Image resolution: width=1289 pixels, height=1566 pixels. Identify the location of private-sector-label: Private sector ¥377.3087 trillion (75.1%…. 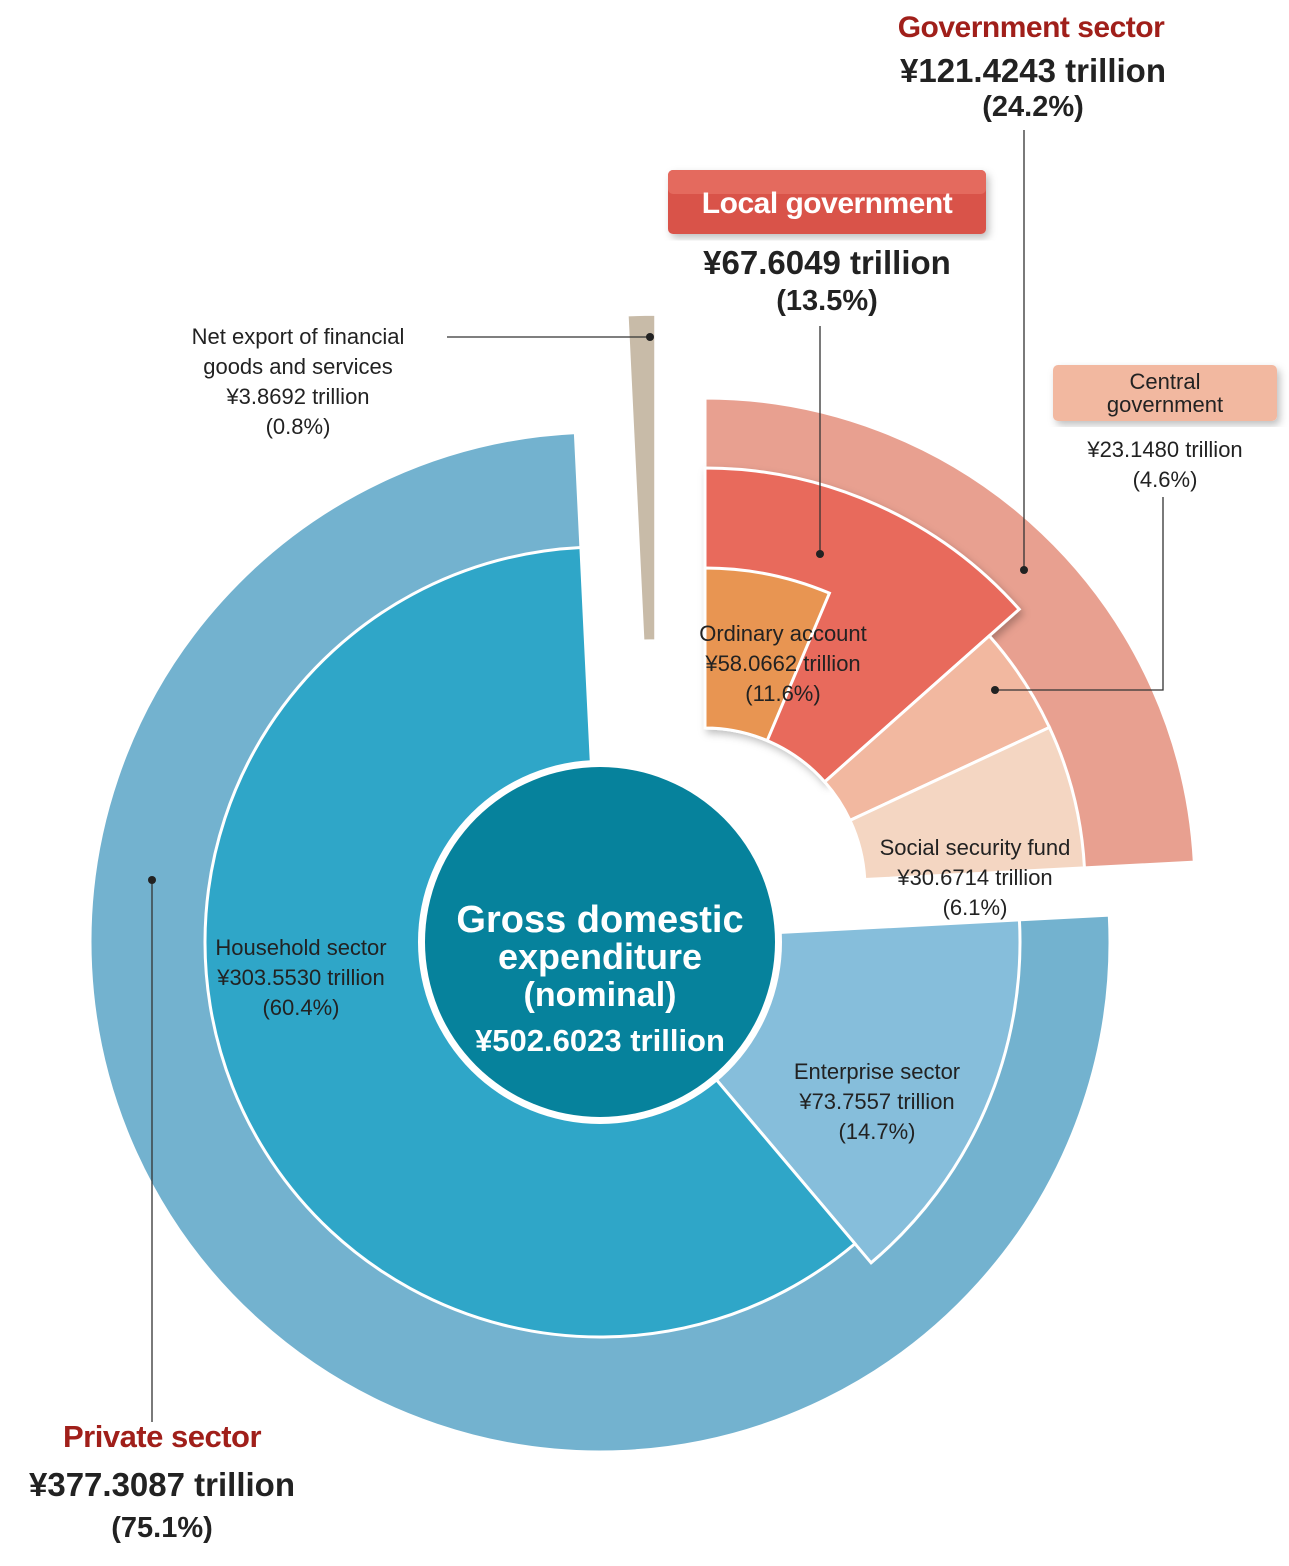
(162, 1481).